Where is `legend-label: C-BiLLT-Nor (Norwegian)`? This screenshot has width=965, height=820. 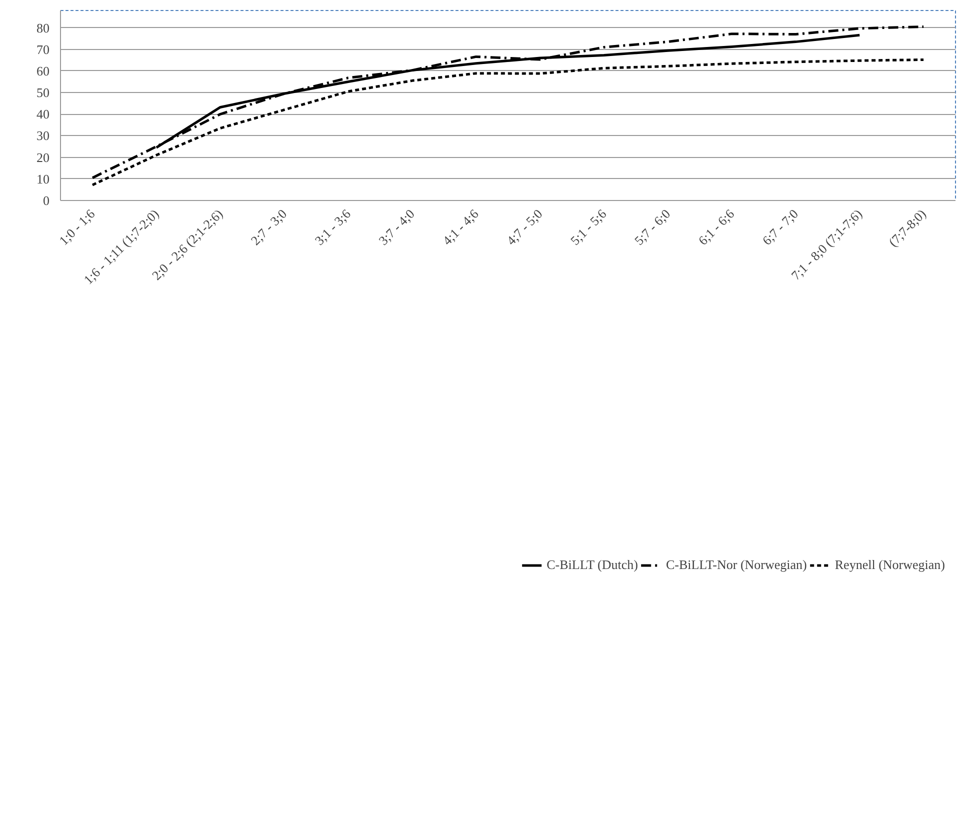
legend-label: C-BiLLT-Nor (Norwegian) is located at coordinates (736, 565).